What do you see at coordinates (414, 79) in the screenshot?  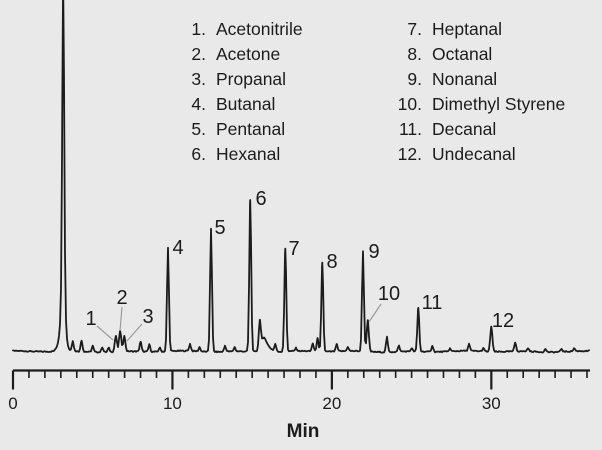 I see `legend-item-number: 9.` at bounding box center [414, 79].